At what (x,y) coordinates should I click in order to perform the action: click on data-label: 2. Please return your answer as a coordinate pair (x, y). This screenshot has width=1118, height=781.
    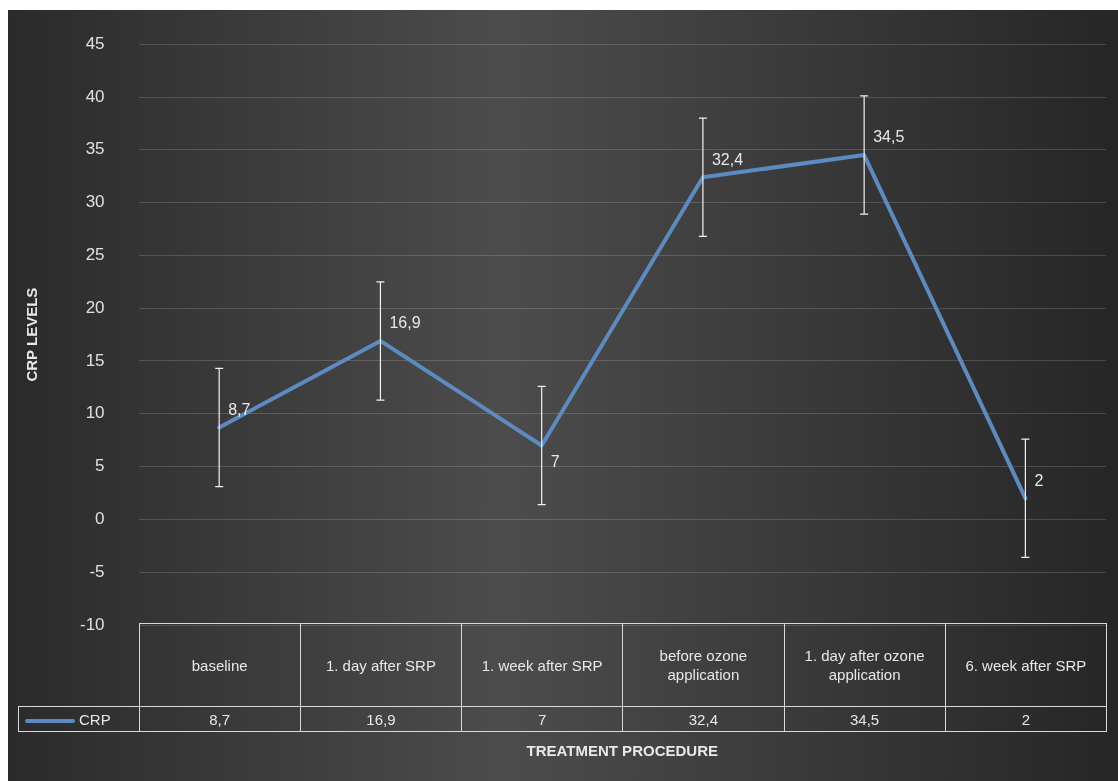
    Looking at the image, I should click on (1026, 719).